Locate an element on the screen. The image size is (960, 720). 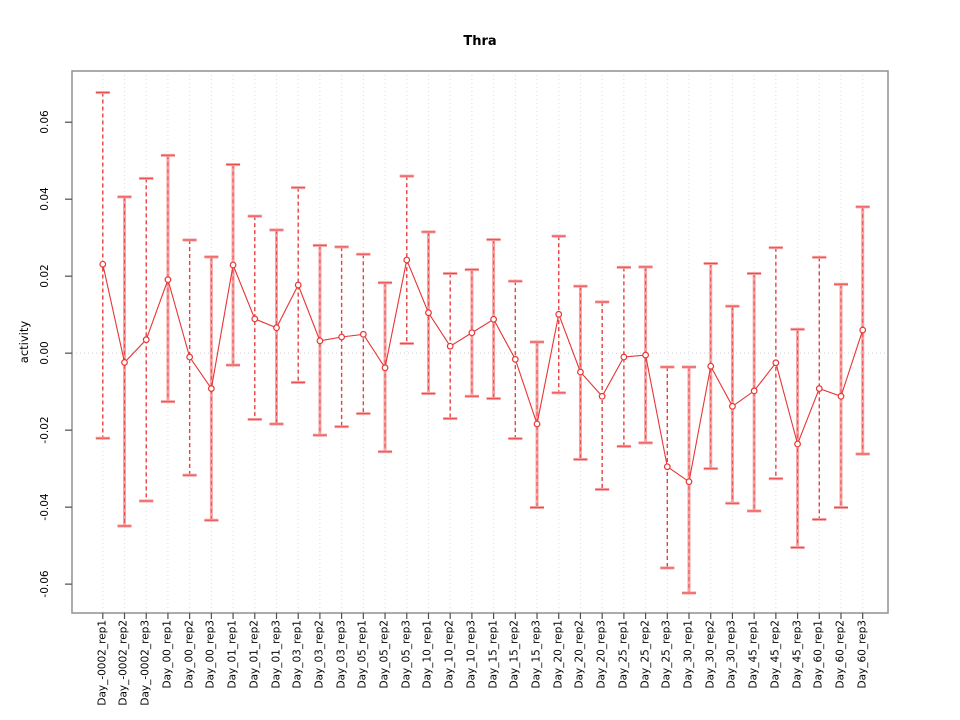
x-tick-label: Day_25_rep1 is located at coordinates (623, 654).